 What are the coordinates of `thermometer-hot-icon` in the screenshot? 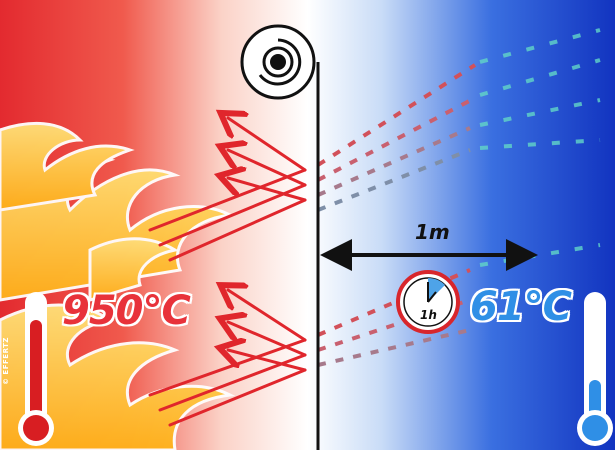 It's located at (36, 369).